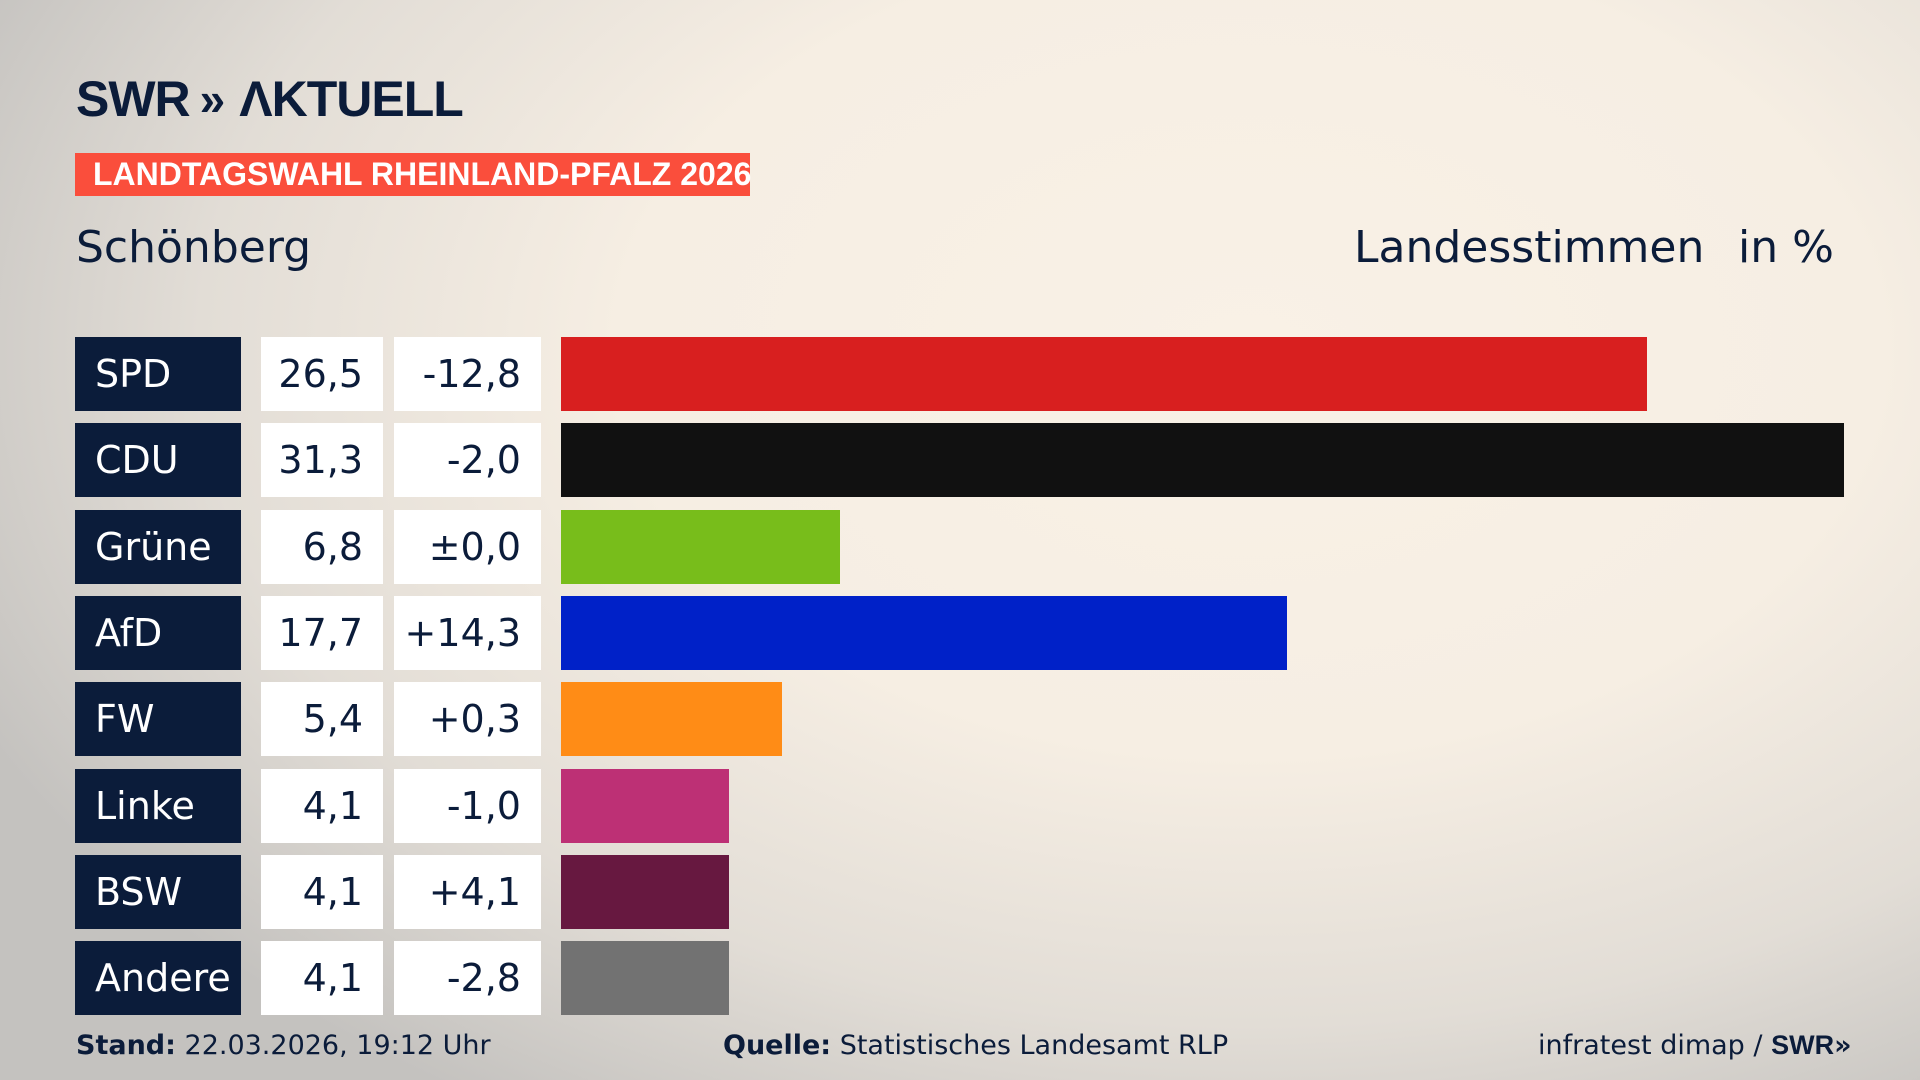  I want to click on source-text: Quelle: Statistisches Landesamt RLP, so click(975, 1045).